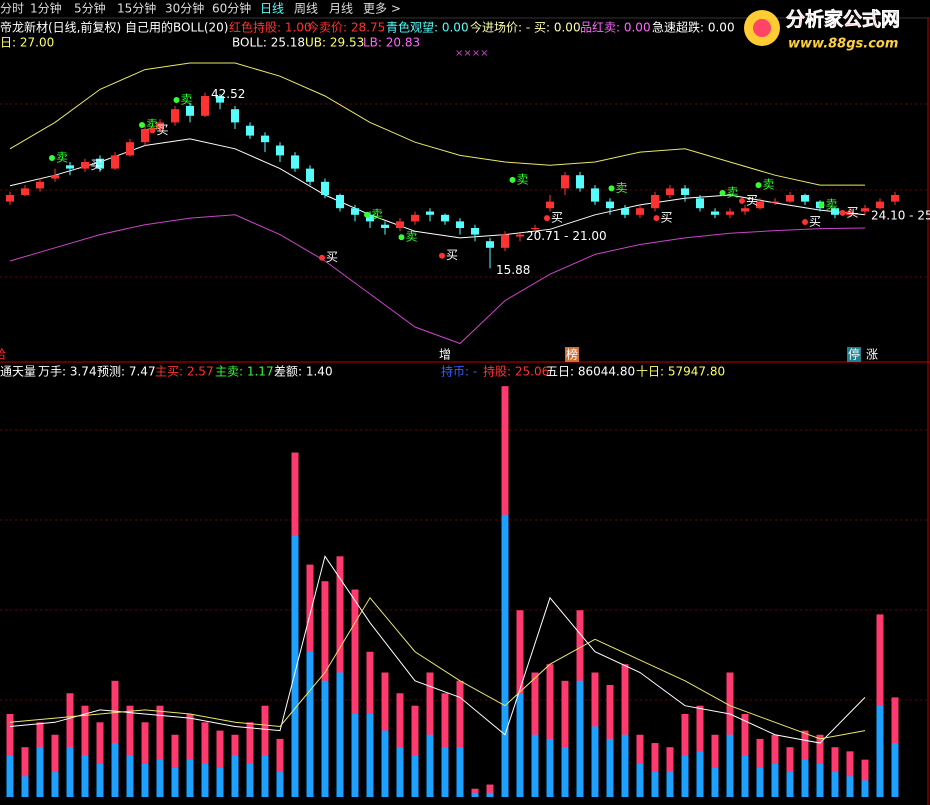 Image resolution: width=930 pixels, height=805 pixels. What do you see at coordinates (12, 9) in the screenshot?
I see `tab: 分时` at bounding box center [12, 9].